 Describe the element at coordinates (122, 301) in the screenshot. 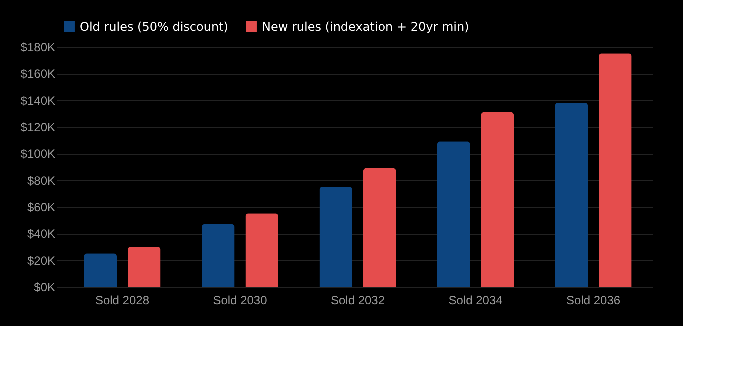

I see `x-tick-label: Sold 2028` at that location.